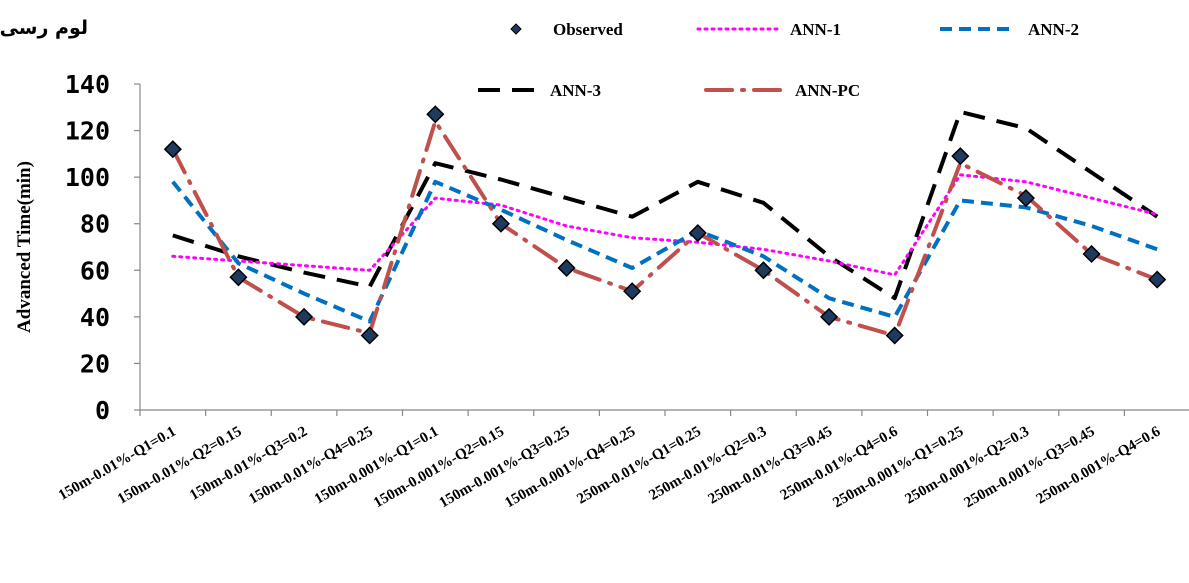  I want to click on y-tick-label: 120, so click(87, 131).